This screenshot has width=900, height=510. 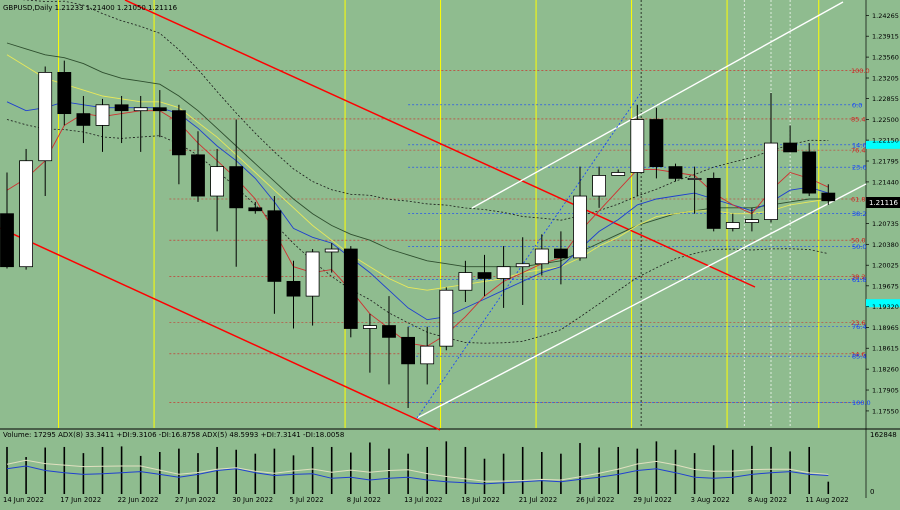 What do you see at coordinates (80, 500) in the screenshot?
I see `date-tick-label: 17 Jun 2022` at bounding box center [80, 500].